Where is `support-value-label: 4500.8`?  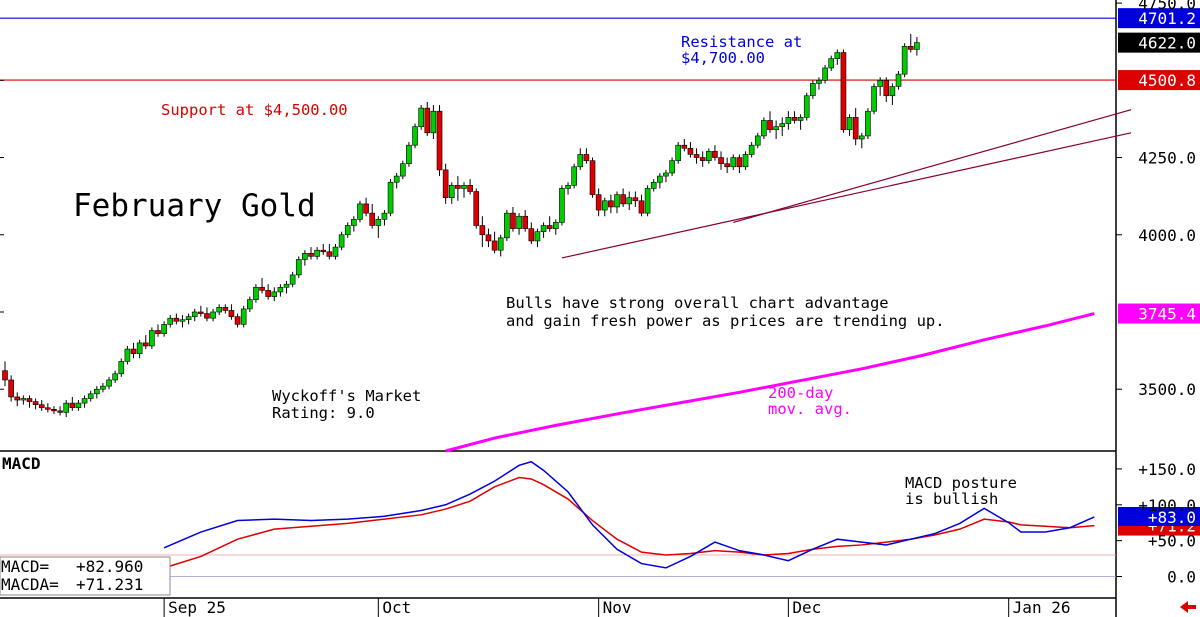 support-value-label: 4500.8 is located at coordinates (1167, 80).